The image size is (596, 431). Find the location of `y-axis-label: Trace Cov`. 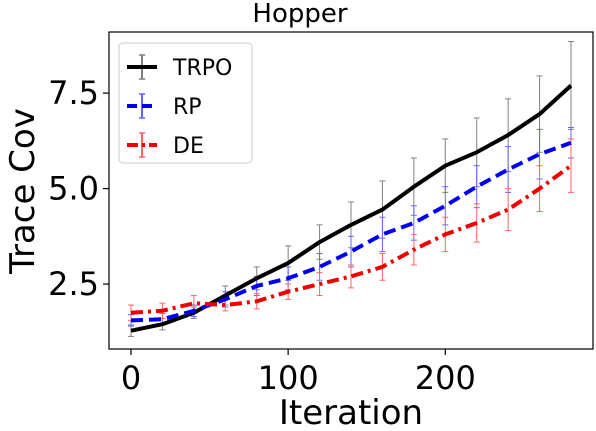

y-axis-label: Trace Cov is located at coordinates (23, 191).